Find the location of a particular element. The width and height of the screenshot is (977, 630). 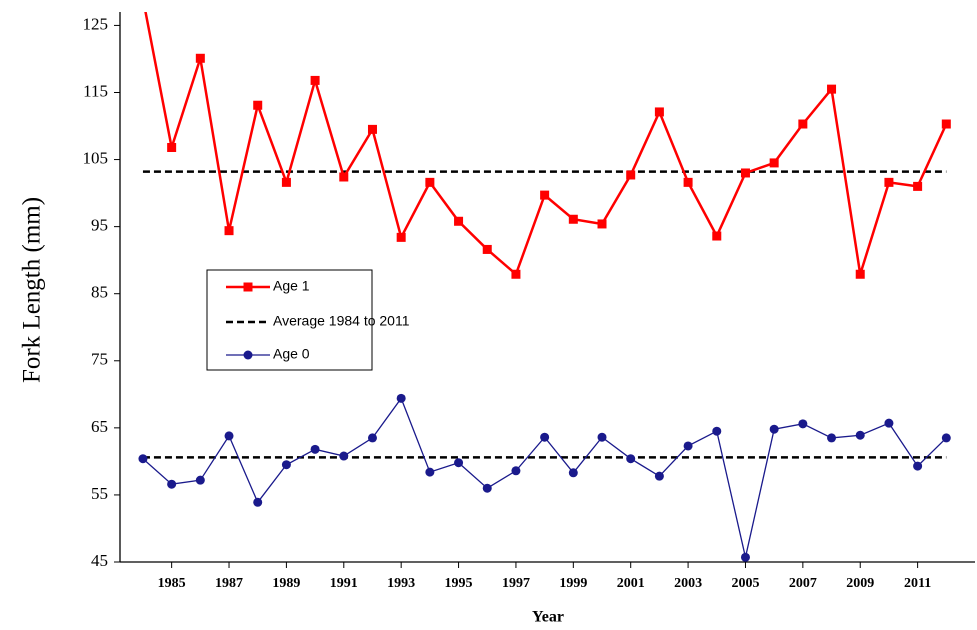

x-tick-label: 1995 is located at coordinates (459, 583).